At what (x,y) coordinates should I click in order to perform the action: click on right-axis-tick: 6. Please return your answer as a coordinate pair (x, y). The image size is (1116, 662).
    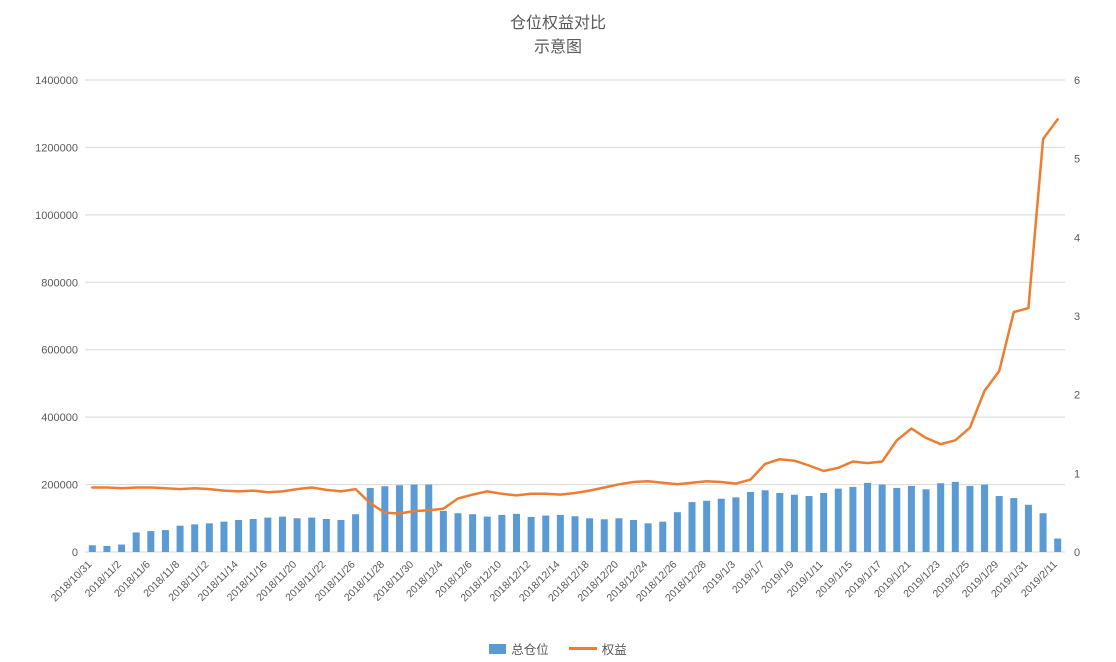
    Looking at the image, I should click on (1077, 81).